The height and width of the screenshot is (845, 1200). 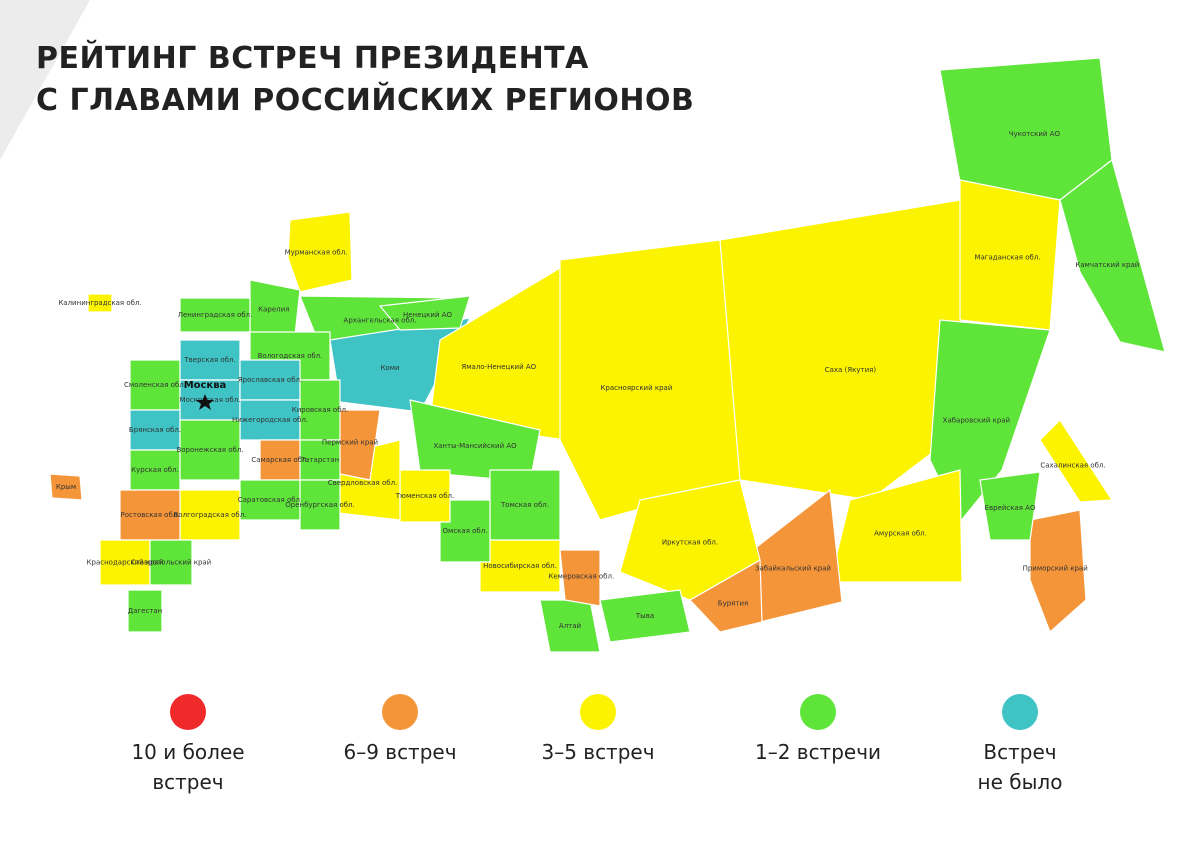 I want to click on region-label: Новосибирская обл., so click(x=520, y=566).